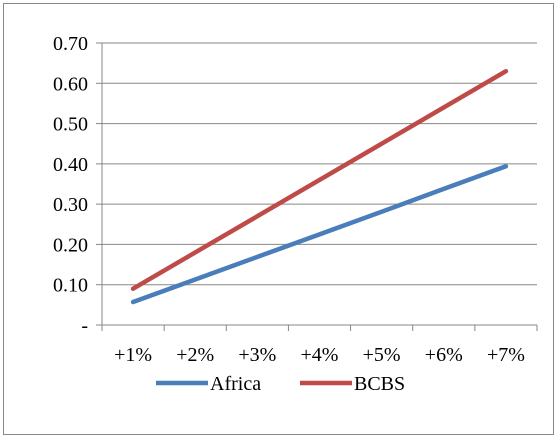 The height and width of the screenshot is (442, 560). I want to click on legend-label: BCBS, so click(379, 384).